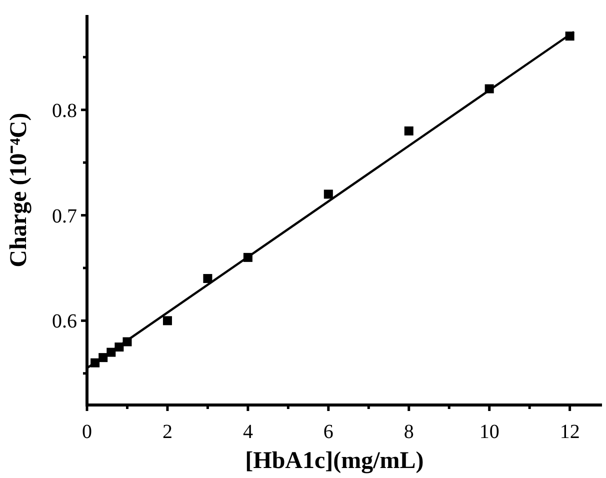 The image size is (606, 478). Describe the element at coordinates (409, 432) in the screenshot. I see `x-tick-label: 8` at that location.